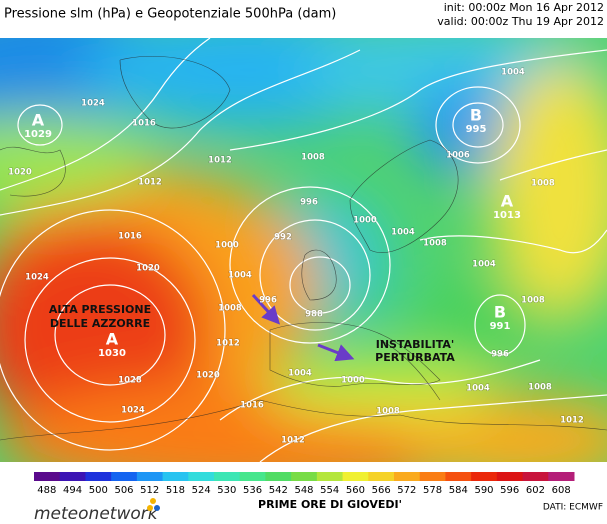 The image size is (607, 524). Describe the element at coordinates (149, 490) in the screenshot. I see `colorbar-label: 512` at that location.